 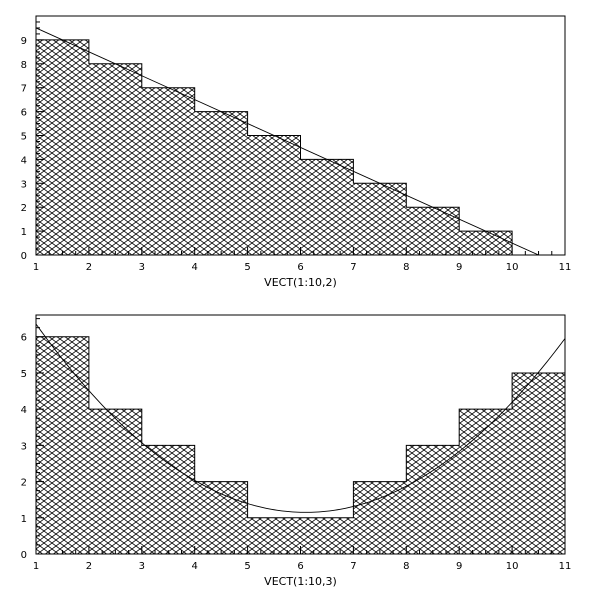 What do you see at coordinates (300, 282) in the screenshot?
I see `x-axis-title: VECT(1:10,2)` at bounding box center [300, 282].